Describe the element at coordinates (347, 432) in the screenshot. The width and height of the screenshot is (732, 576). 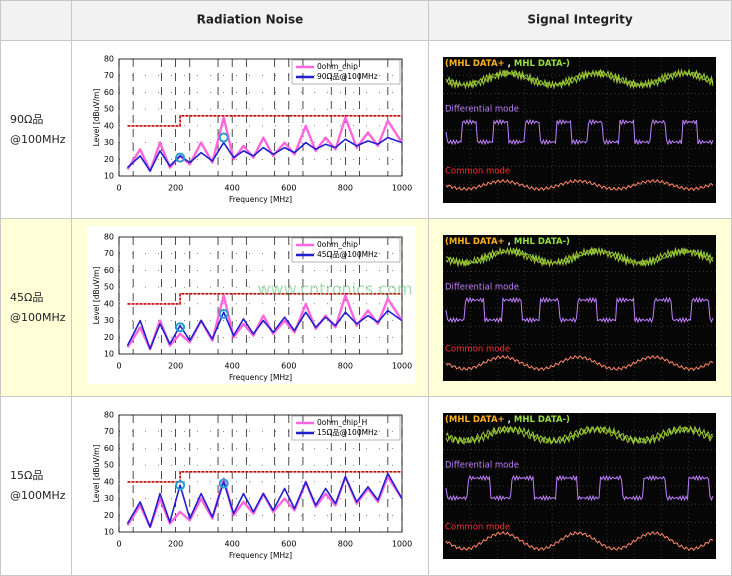
I see `legend-label: 15Ω品@100MHz` at that location.